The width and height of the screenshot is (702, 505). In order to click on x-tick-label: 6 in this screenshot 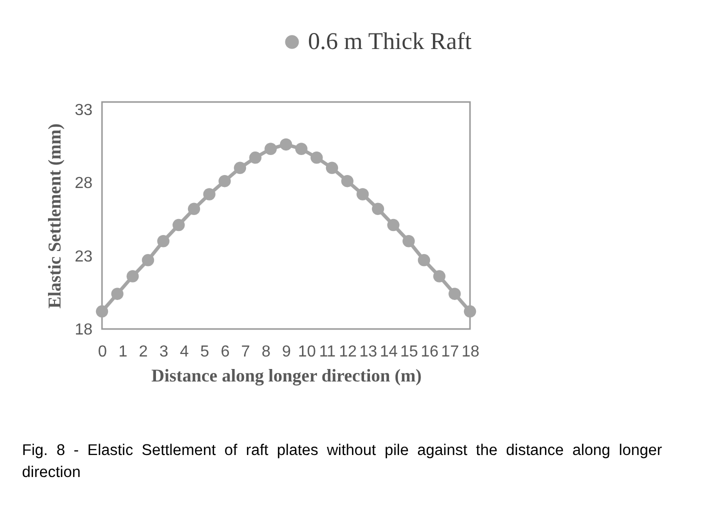, I will do `click(225, 352)`.